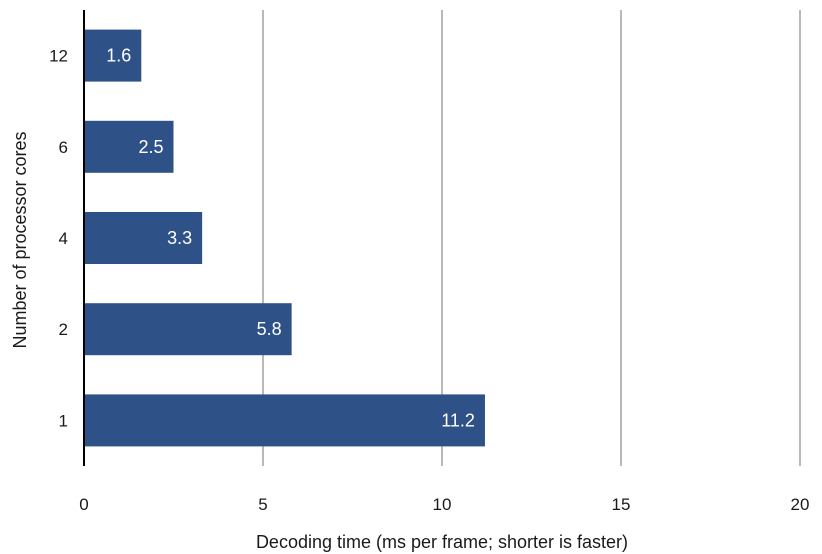 This screenshot has height=554, width=822. I want to click on y-tick-label-6: 6, so click(63, 147).